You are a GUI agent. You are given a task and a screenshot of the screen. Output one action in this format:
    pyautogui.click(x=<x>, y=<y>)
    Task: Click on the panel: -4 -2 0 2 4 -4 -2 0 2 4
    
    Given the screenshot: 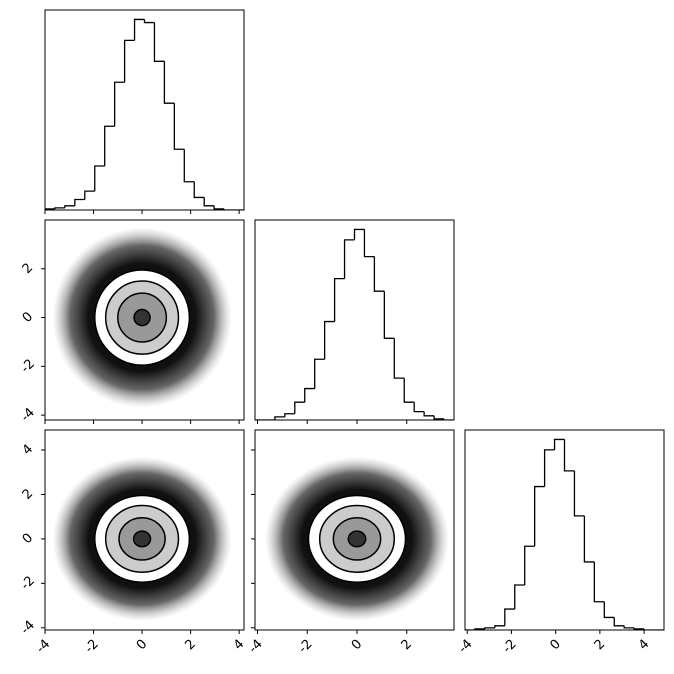 What is the action you would take?
    pyautogui.click(x=132, y=543)
    